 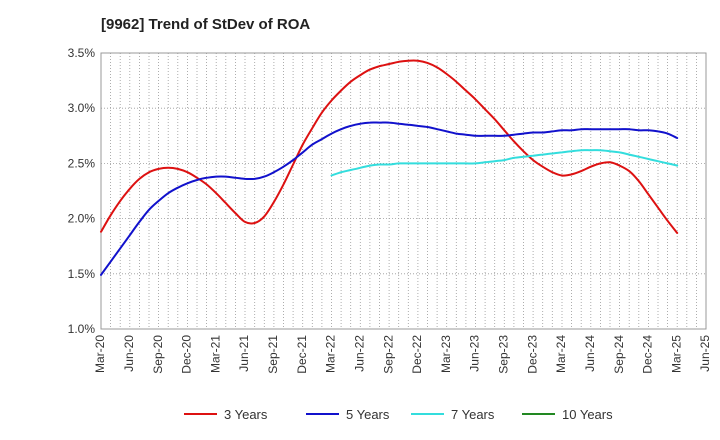 What do you see at coordinates (82, 53) in the screenshot?
I see `y-tick-label: 3.5%` at bounding box center [82, 53].